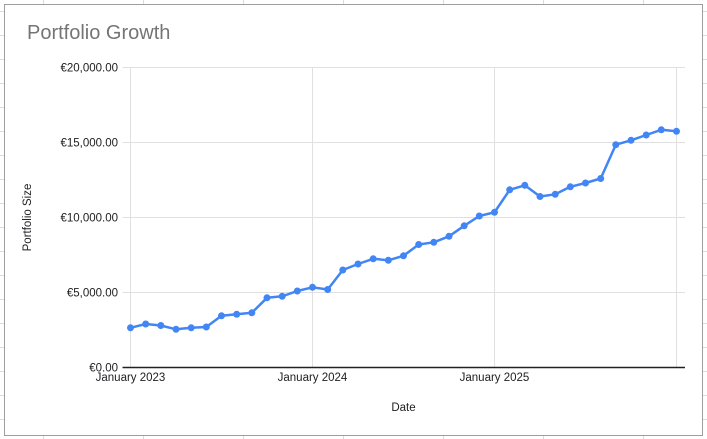 This screenshot has width=707, height=439. I want to click on x-axis-title: Date, so click(403, 408).